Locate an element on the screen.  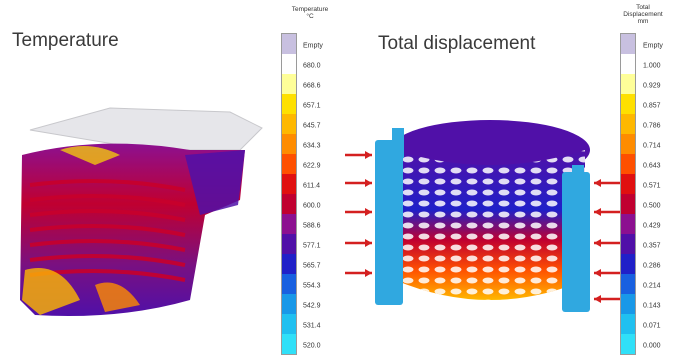
scale-label: 0.857 is located at coordinates (652, 106).